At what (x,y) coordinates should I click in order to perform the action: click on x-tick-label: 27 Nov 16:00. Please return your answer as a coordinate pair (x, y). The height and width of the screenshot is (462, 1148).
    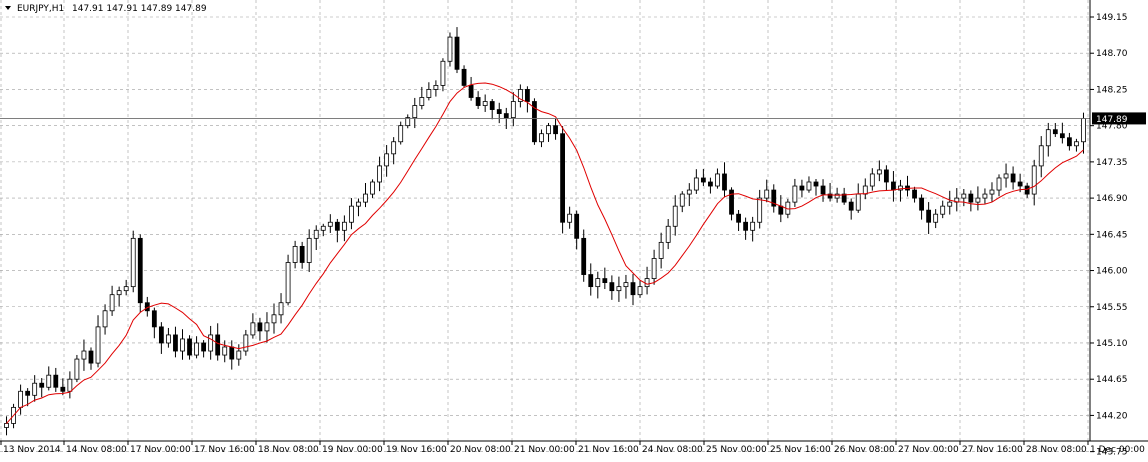
    Looking at the image, I should click on (992, 450).